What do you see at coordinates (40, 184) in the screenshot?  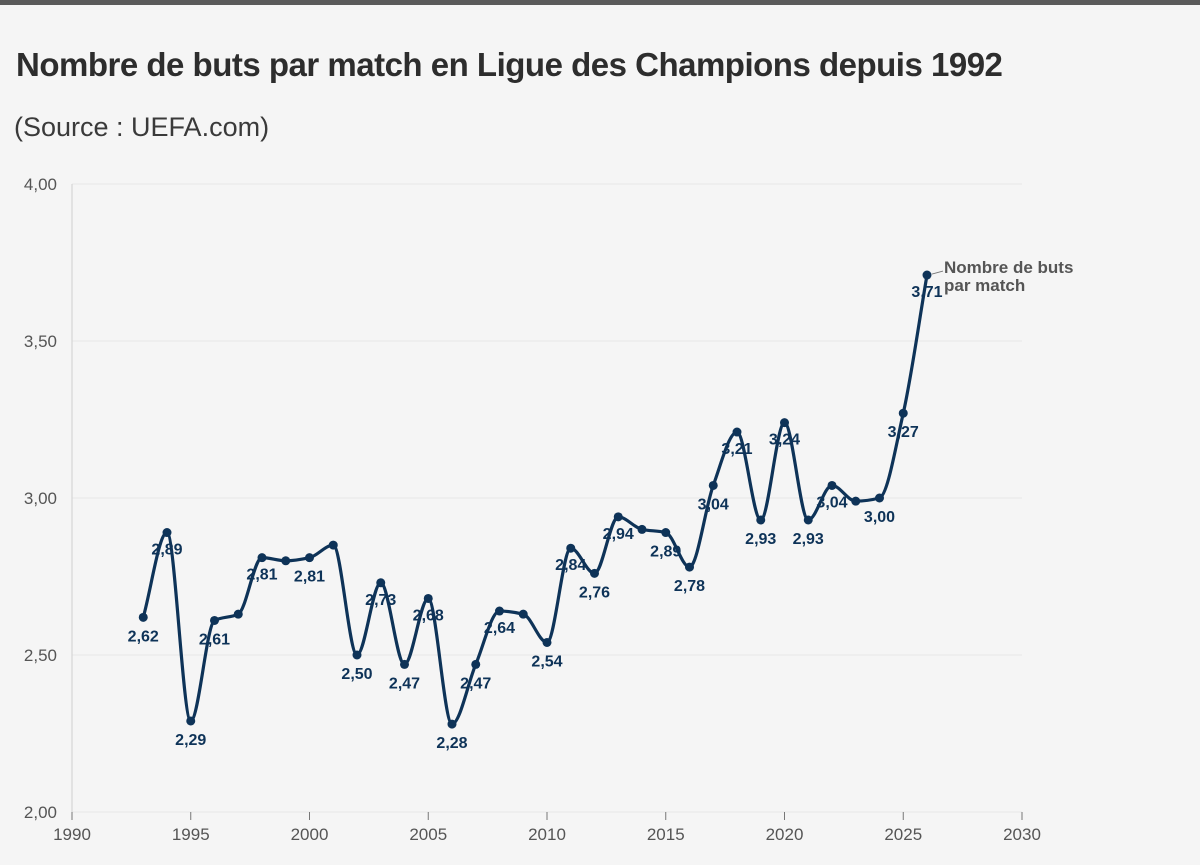 I see `y-tick-label: 4,00` at bounding box center [40, 184].